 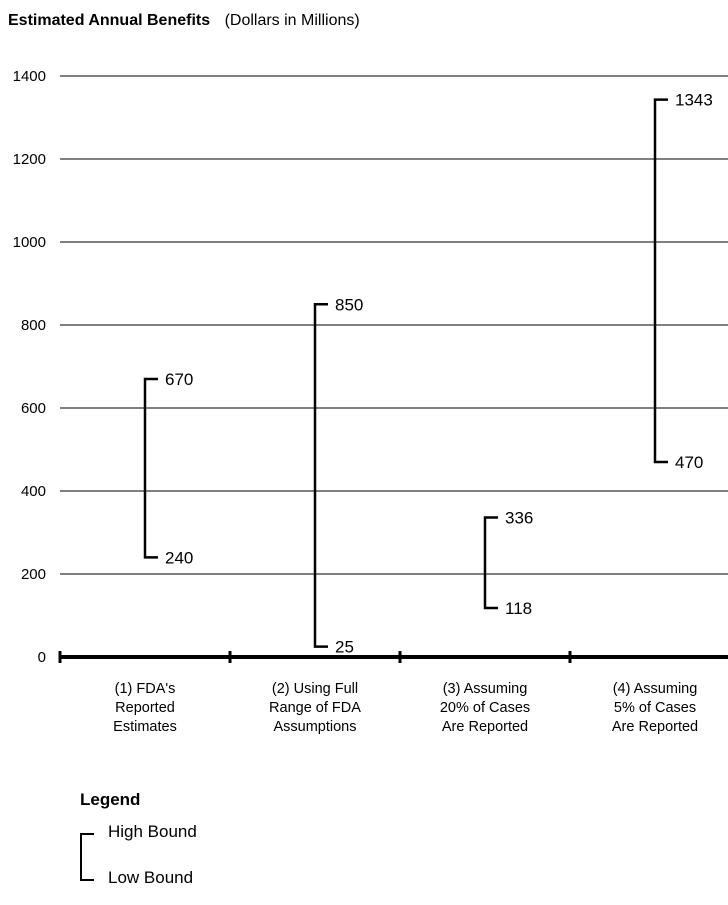 What do you see at coordinates (33, 325) in the screenshot?
I see `y-tick-label-800: 800` at bounding box center [33, 325].